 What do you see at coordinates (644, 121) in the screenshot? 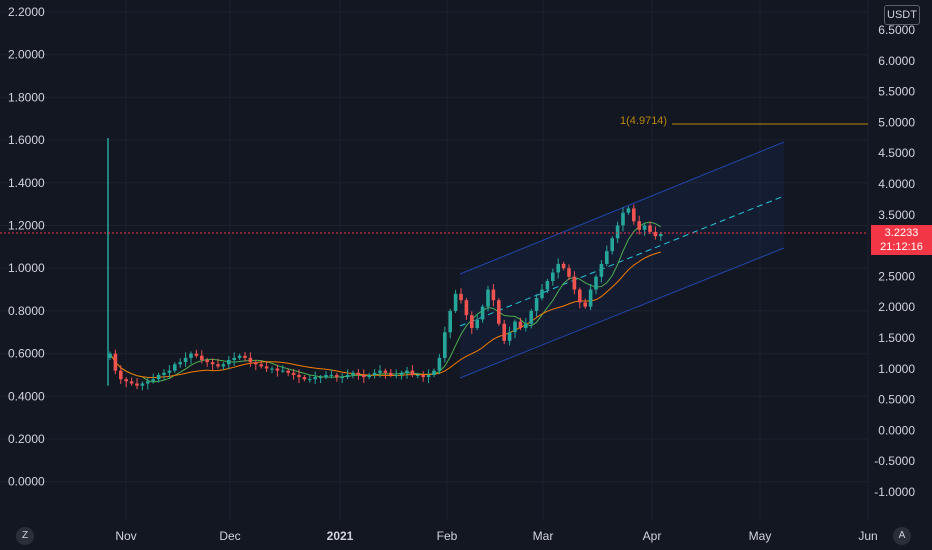
I see `fib-level-label: 1(4.9714)` at bounding box center [644, 121].